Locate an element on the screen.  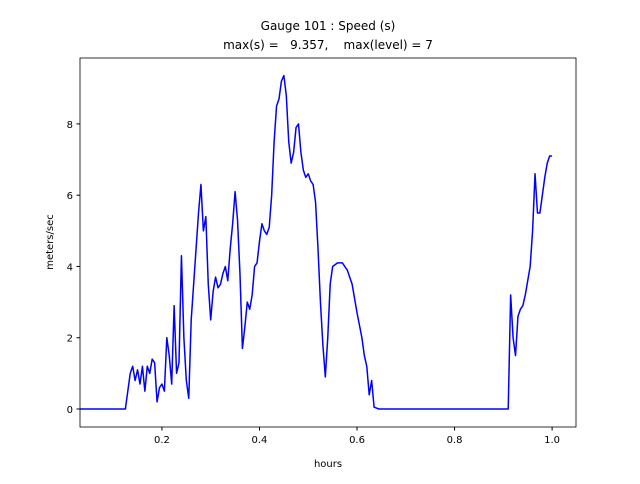
x-tick-label: 0.2 is located at coordinates (162, 440).